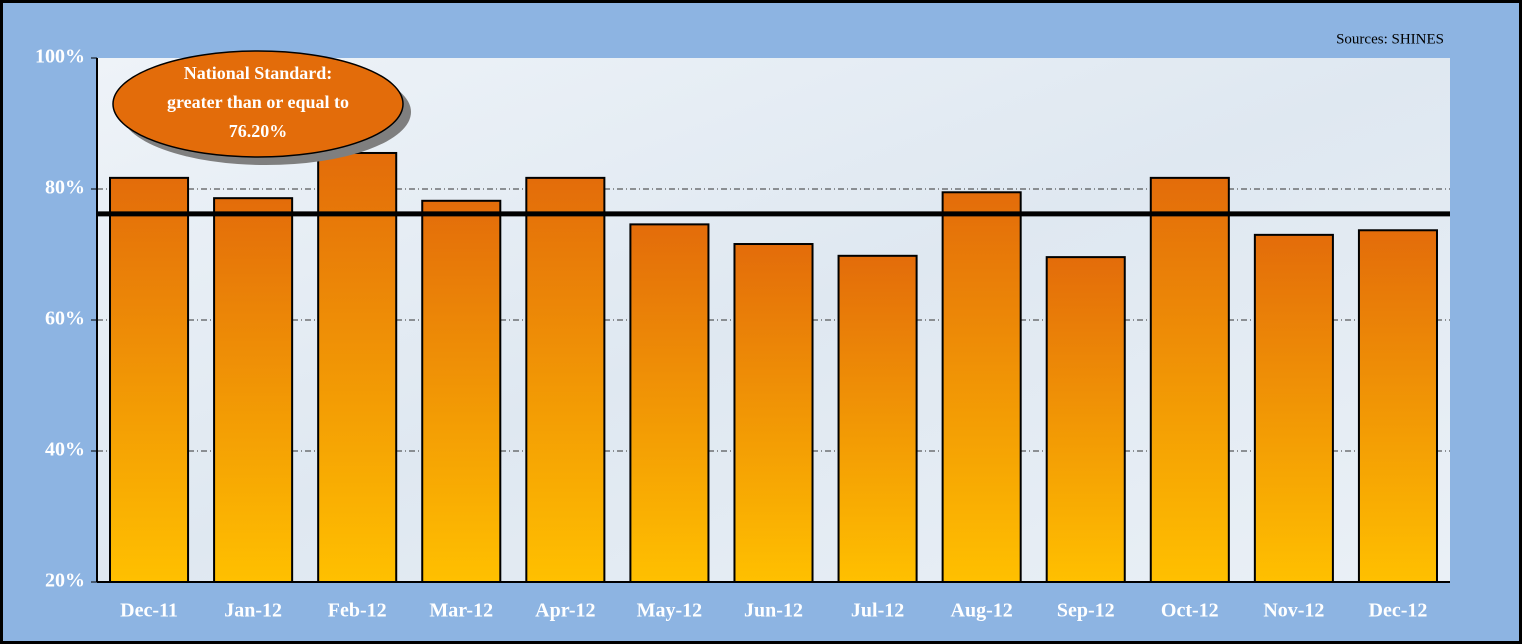  I want to click on y-tick-label: 80%, so click(65, 188).